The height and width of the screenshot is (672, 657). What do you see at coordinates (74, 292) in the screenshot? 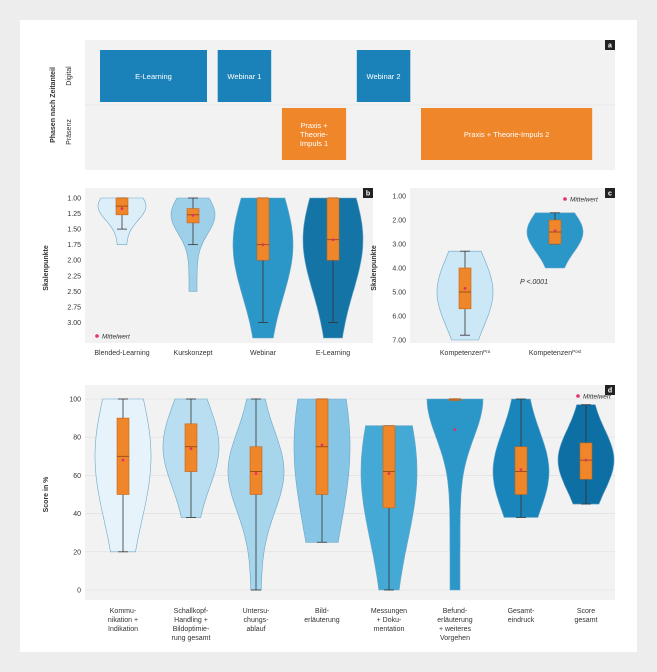
I see `panel-b-ytick: 2.50` at bounding box center [74, 292].